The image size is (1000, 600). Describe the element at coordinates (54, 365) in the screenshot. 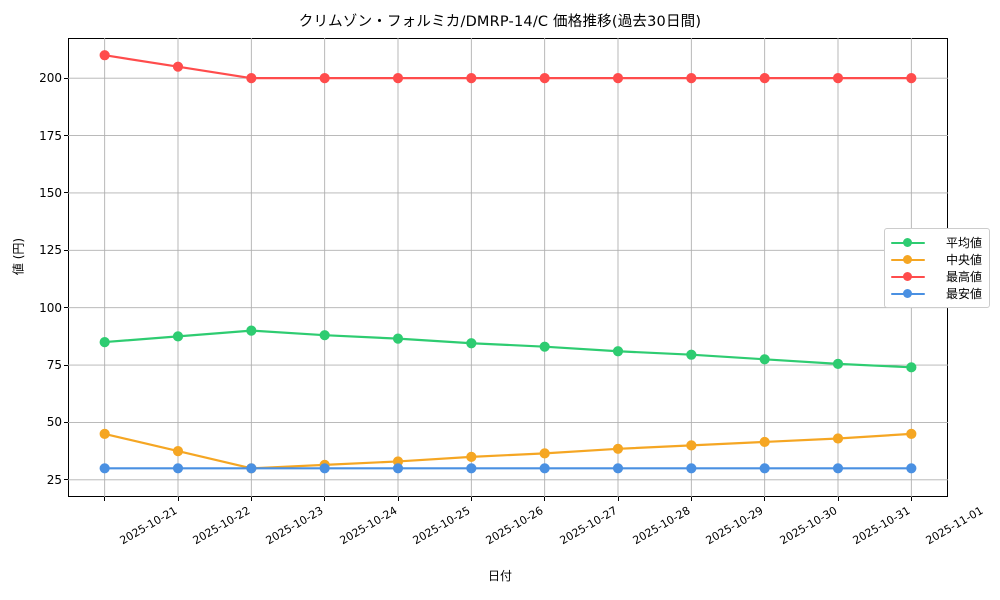

I see `y-tick-label: 75` at that location.